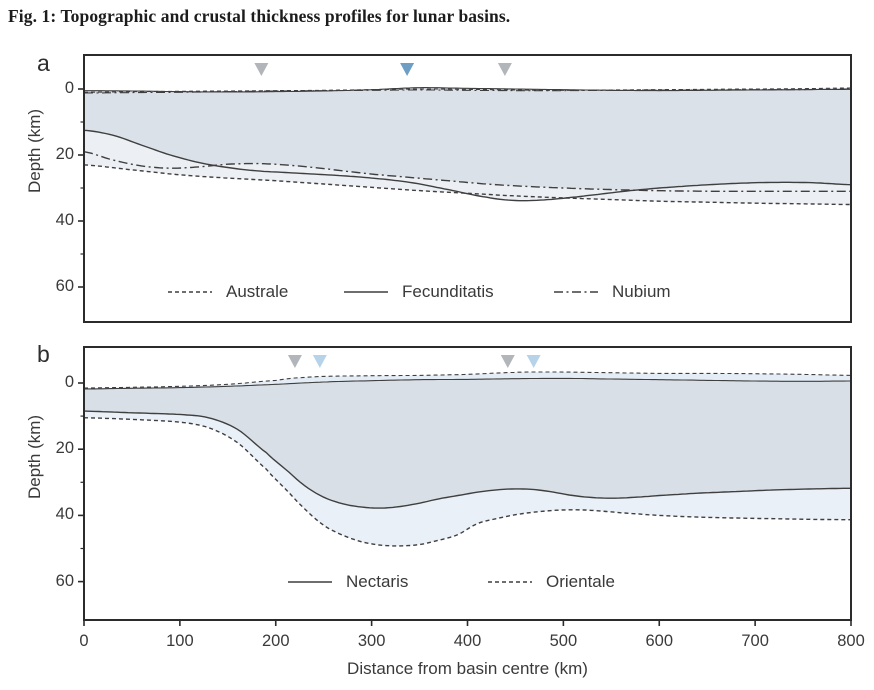 This screenshot has height=690, width=874. I want to click on australe-line-sample, so click(190, 292).